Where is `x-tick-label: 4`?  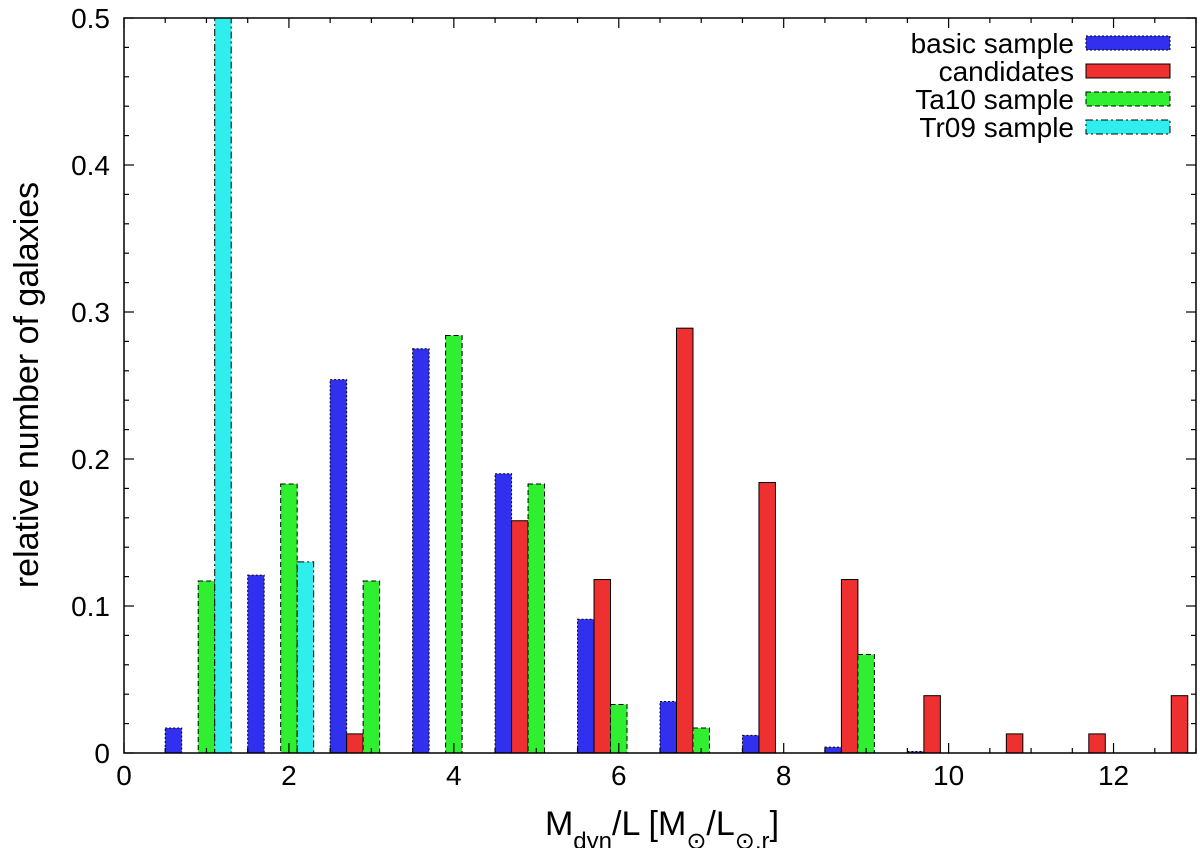
x-tick-label: 4 is located at coordinates (454, 775).